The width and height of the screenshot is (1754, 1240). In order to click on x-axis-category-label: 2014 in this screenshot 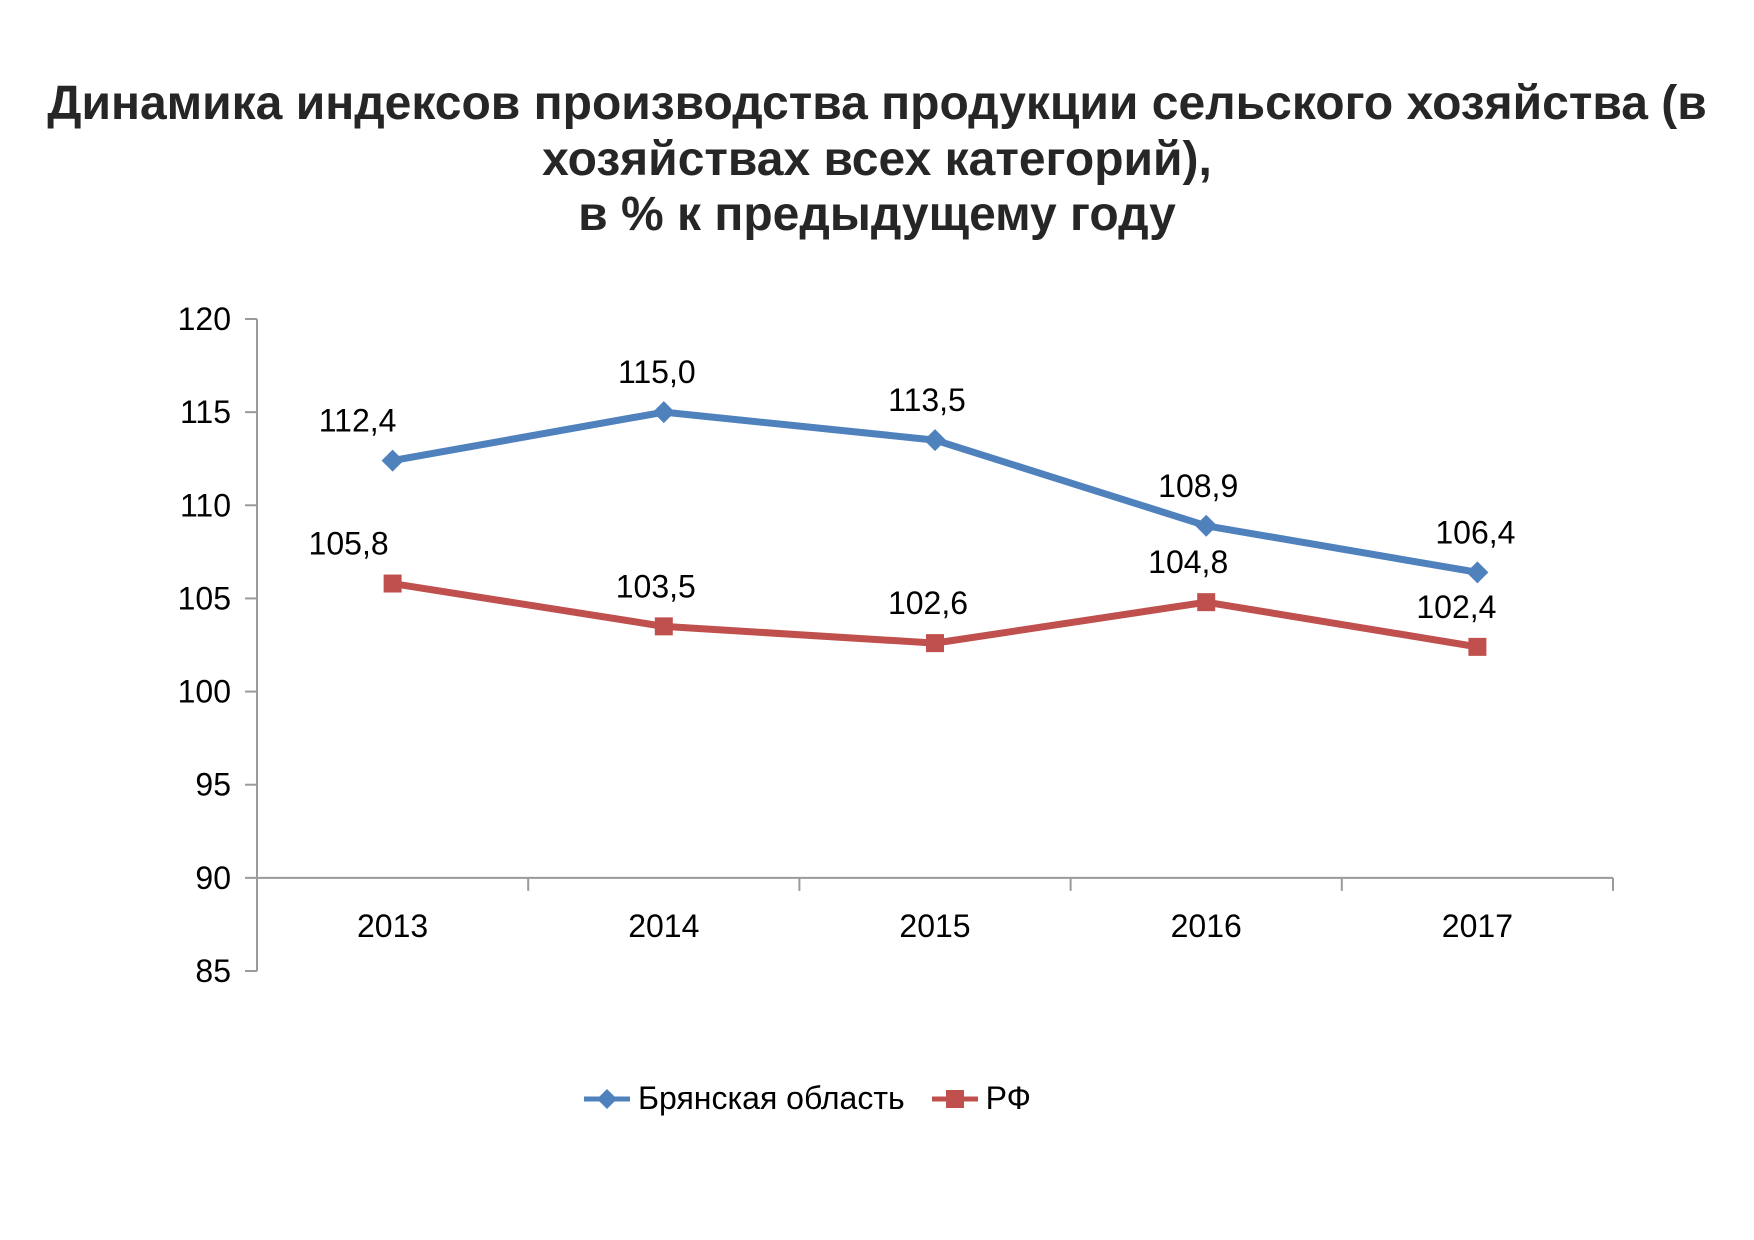, I will do `click(663, 926)`.